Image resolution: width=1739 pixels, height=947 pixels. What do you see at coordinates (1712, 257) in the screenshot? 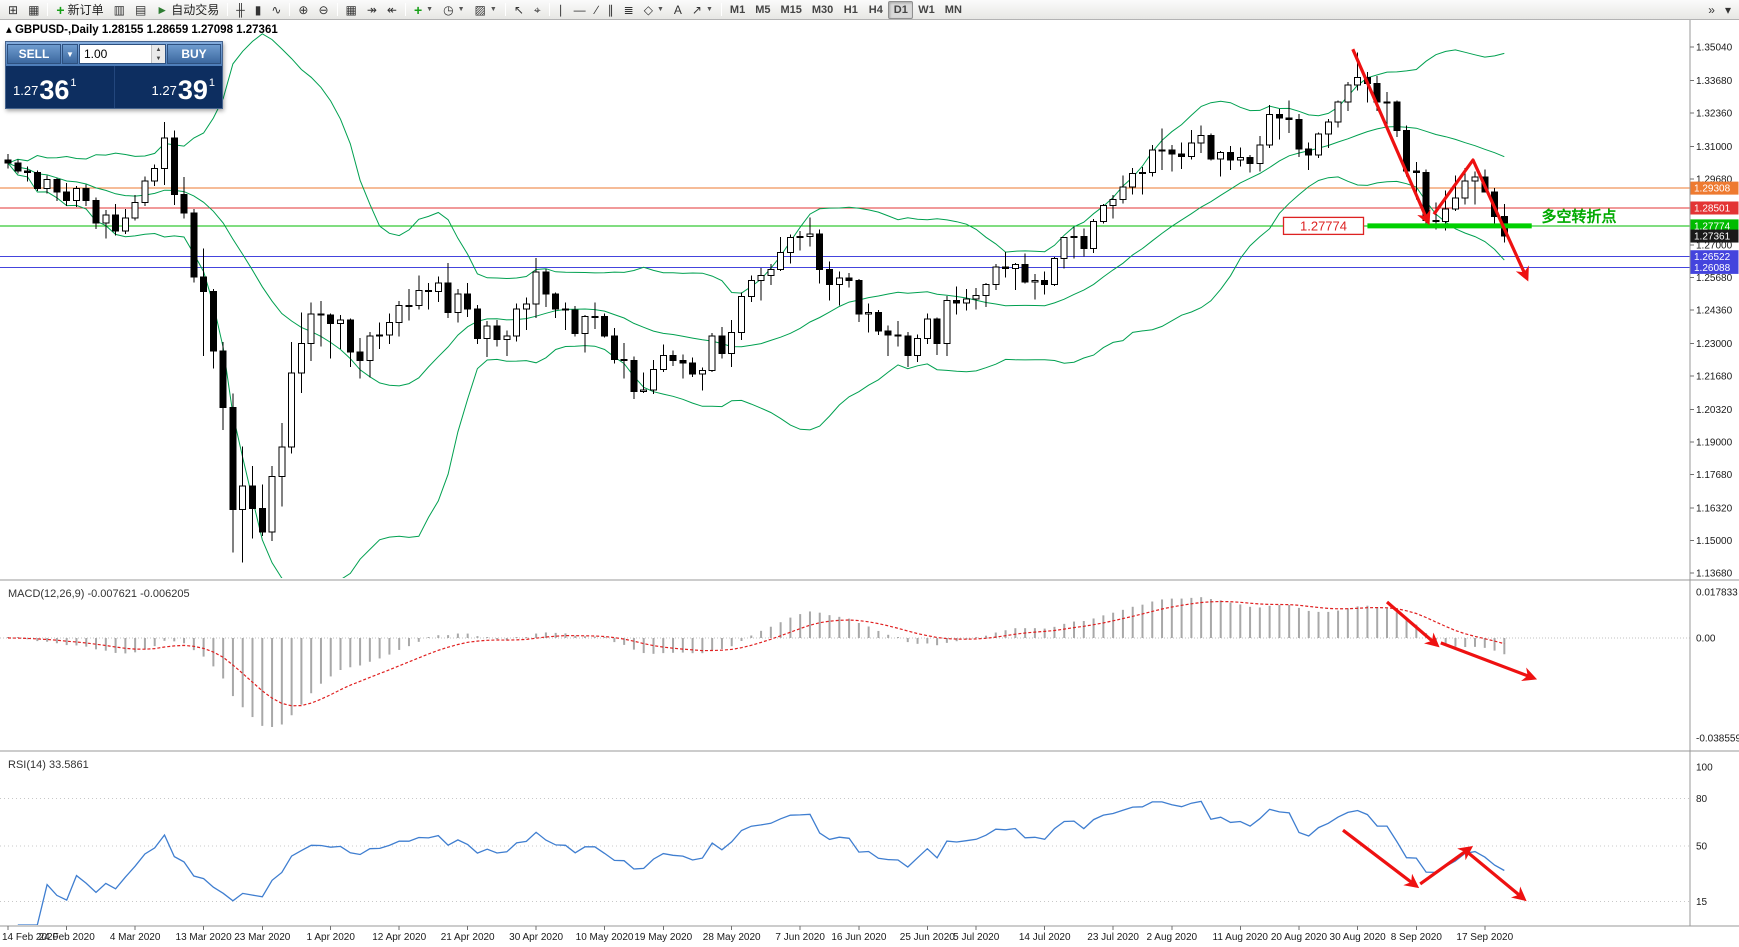
I see `price-tag-text: 1.26522` at bounding box center [1712, 257].